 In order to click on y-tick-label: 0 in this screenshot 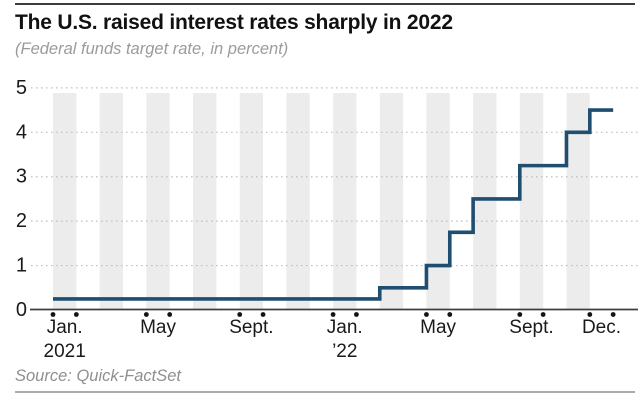, I will do `click(21, 310)`.